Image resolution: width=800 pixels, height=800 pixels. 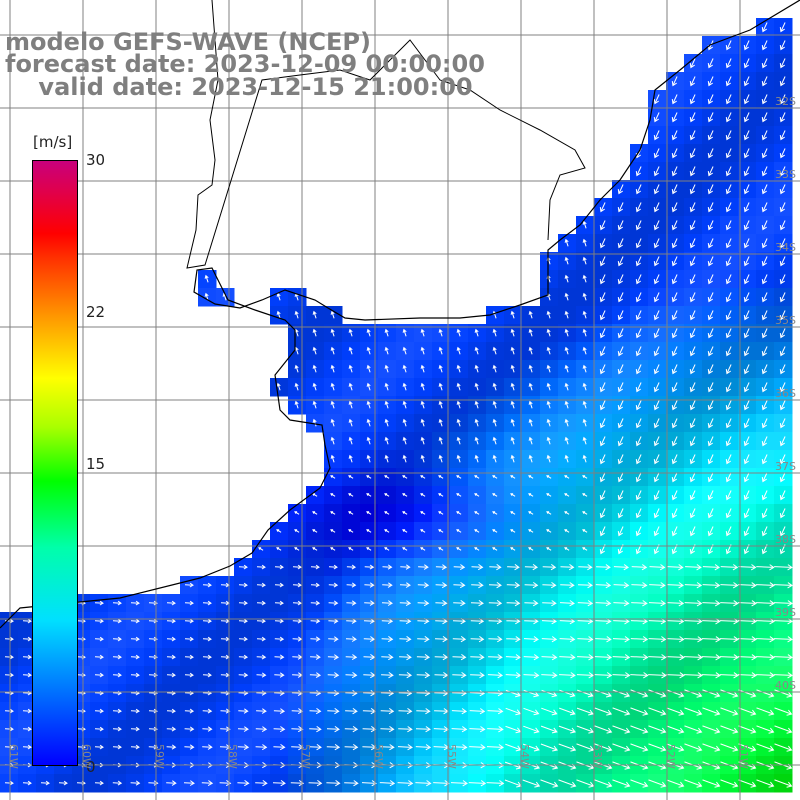 I want to click on lat-label-39s: 39S, so click(x=785, y=612).